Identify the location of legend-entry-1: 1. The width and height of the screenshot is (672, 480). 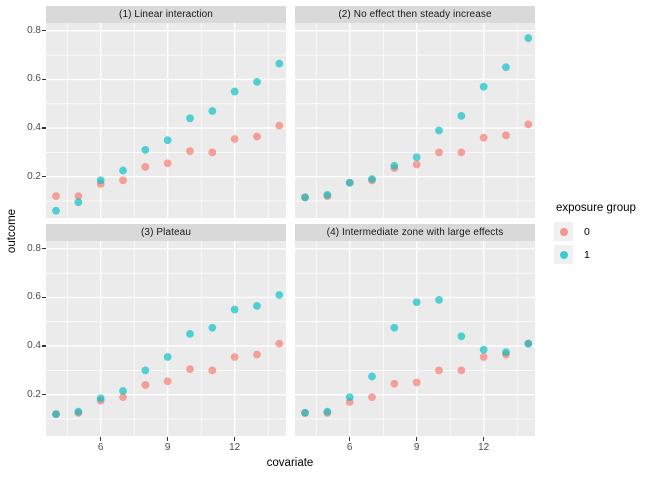
(611, 254).